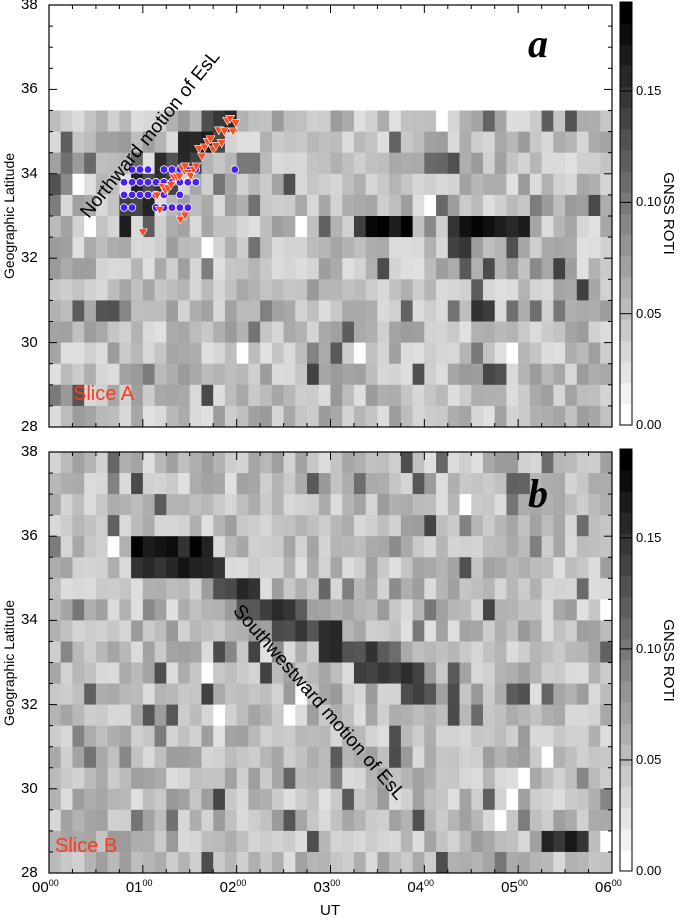 This screenshot has height=920, width=685. Describe the element at coordinates (538, 43) in the screenshot. I see `panel-a-label: a` at that location.